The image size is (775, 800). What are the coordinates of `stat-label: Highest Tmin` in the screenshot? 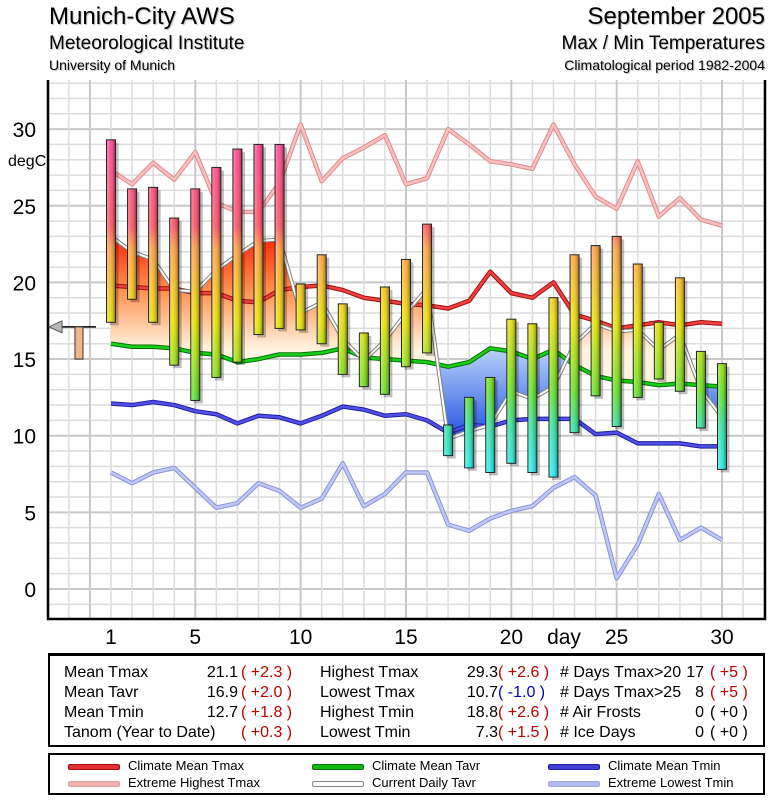 It's located at (367, 712).